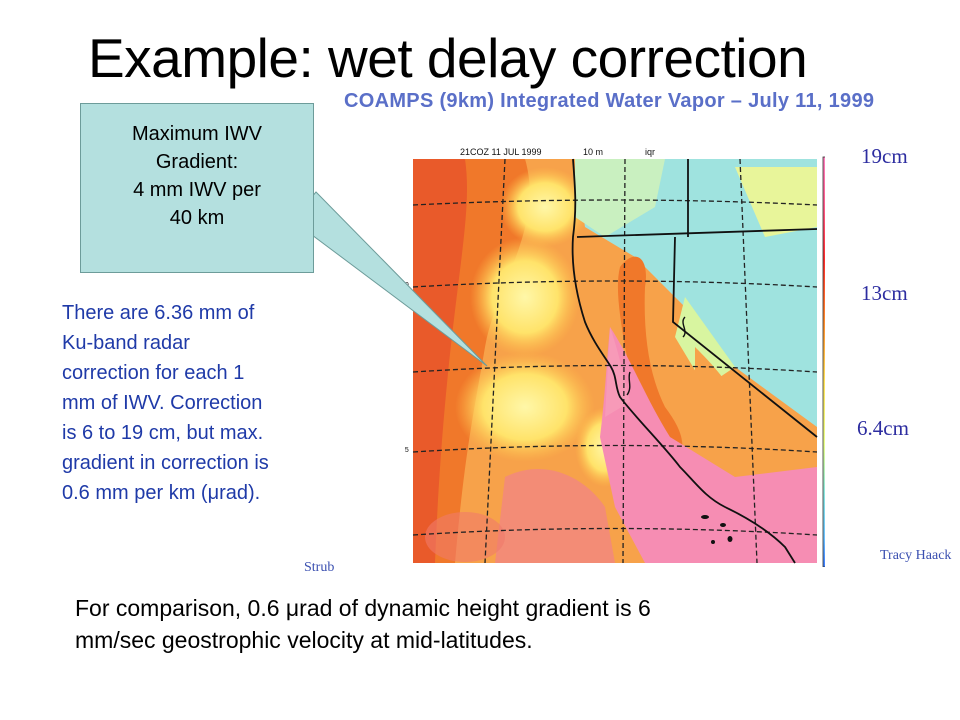 The image size is (960, 720). I want to click on slide-title: Example: wet delay correction, so click(448, 58).